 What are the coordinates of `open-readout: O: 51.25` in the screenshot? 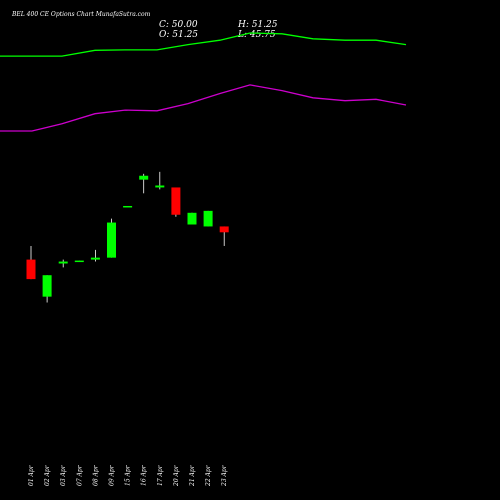 It's located at (179, 35).